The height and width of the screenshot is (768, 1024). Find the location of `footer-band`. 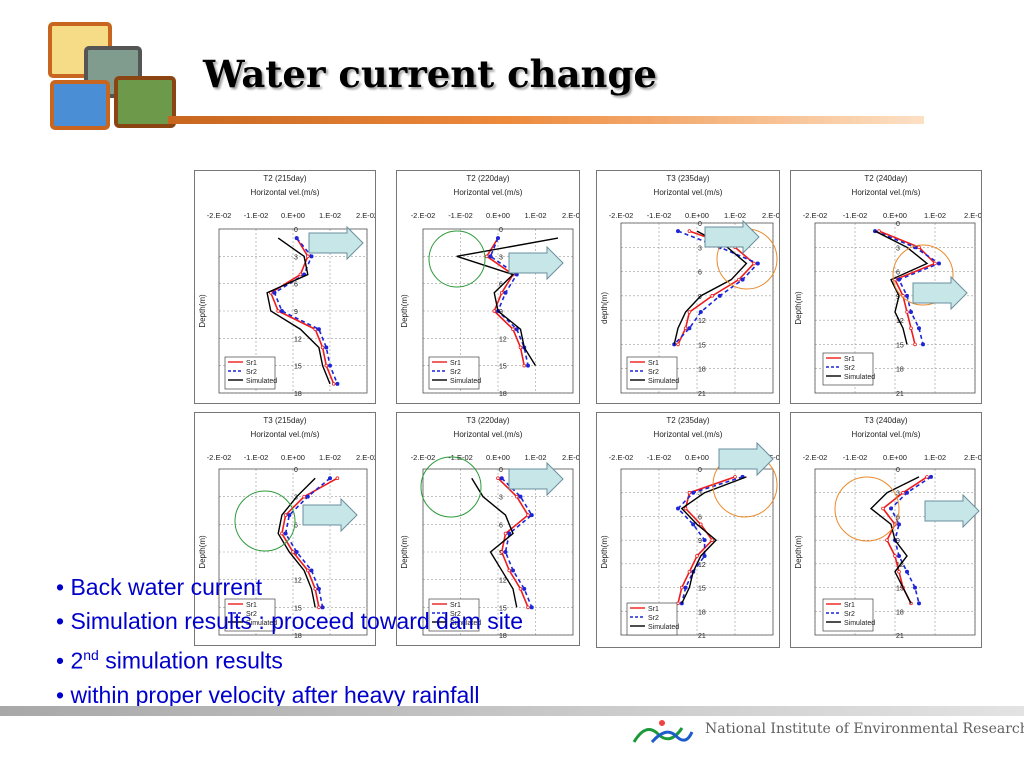

footer-band is located at coordinates (512, 711).